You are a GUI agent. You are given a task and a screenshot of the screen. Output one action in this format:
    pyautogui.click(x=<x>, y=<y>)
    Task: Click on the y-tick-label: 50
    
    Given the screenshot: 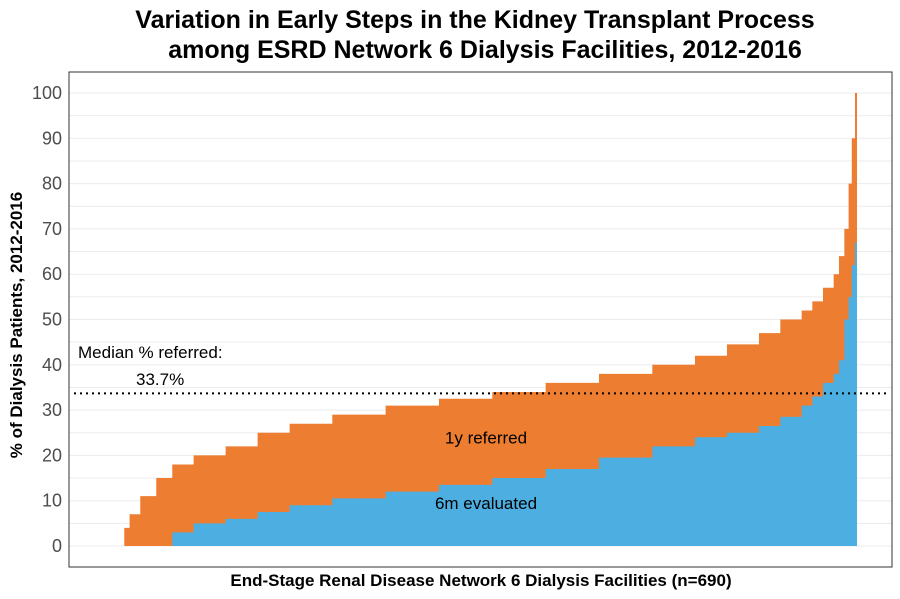 What is the action you would take?
    pyautogui.click(x=52, y=320)
    